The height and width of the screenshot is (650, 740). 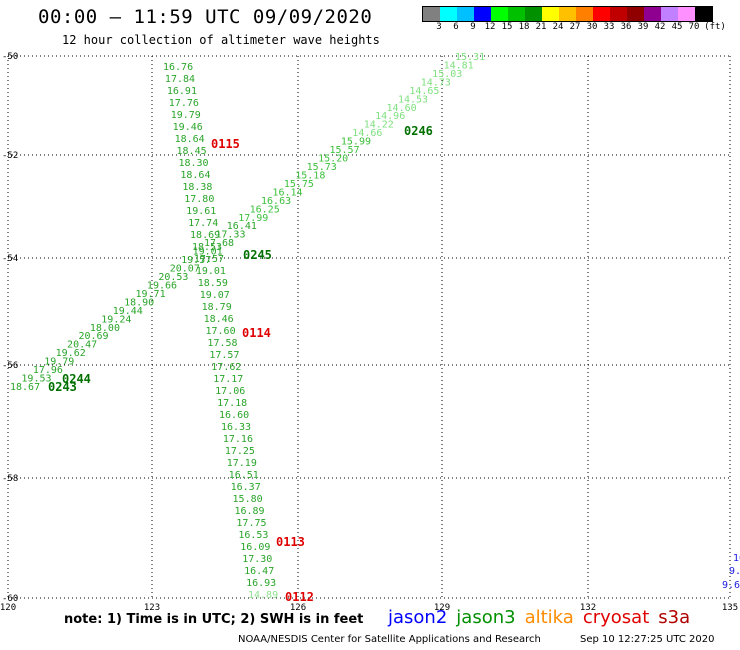 I want to click on color-scale-bar, so click(x=567, y=14).